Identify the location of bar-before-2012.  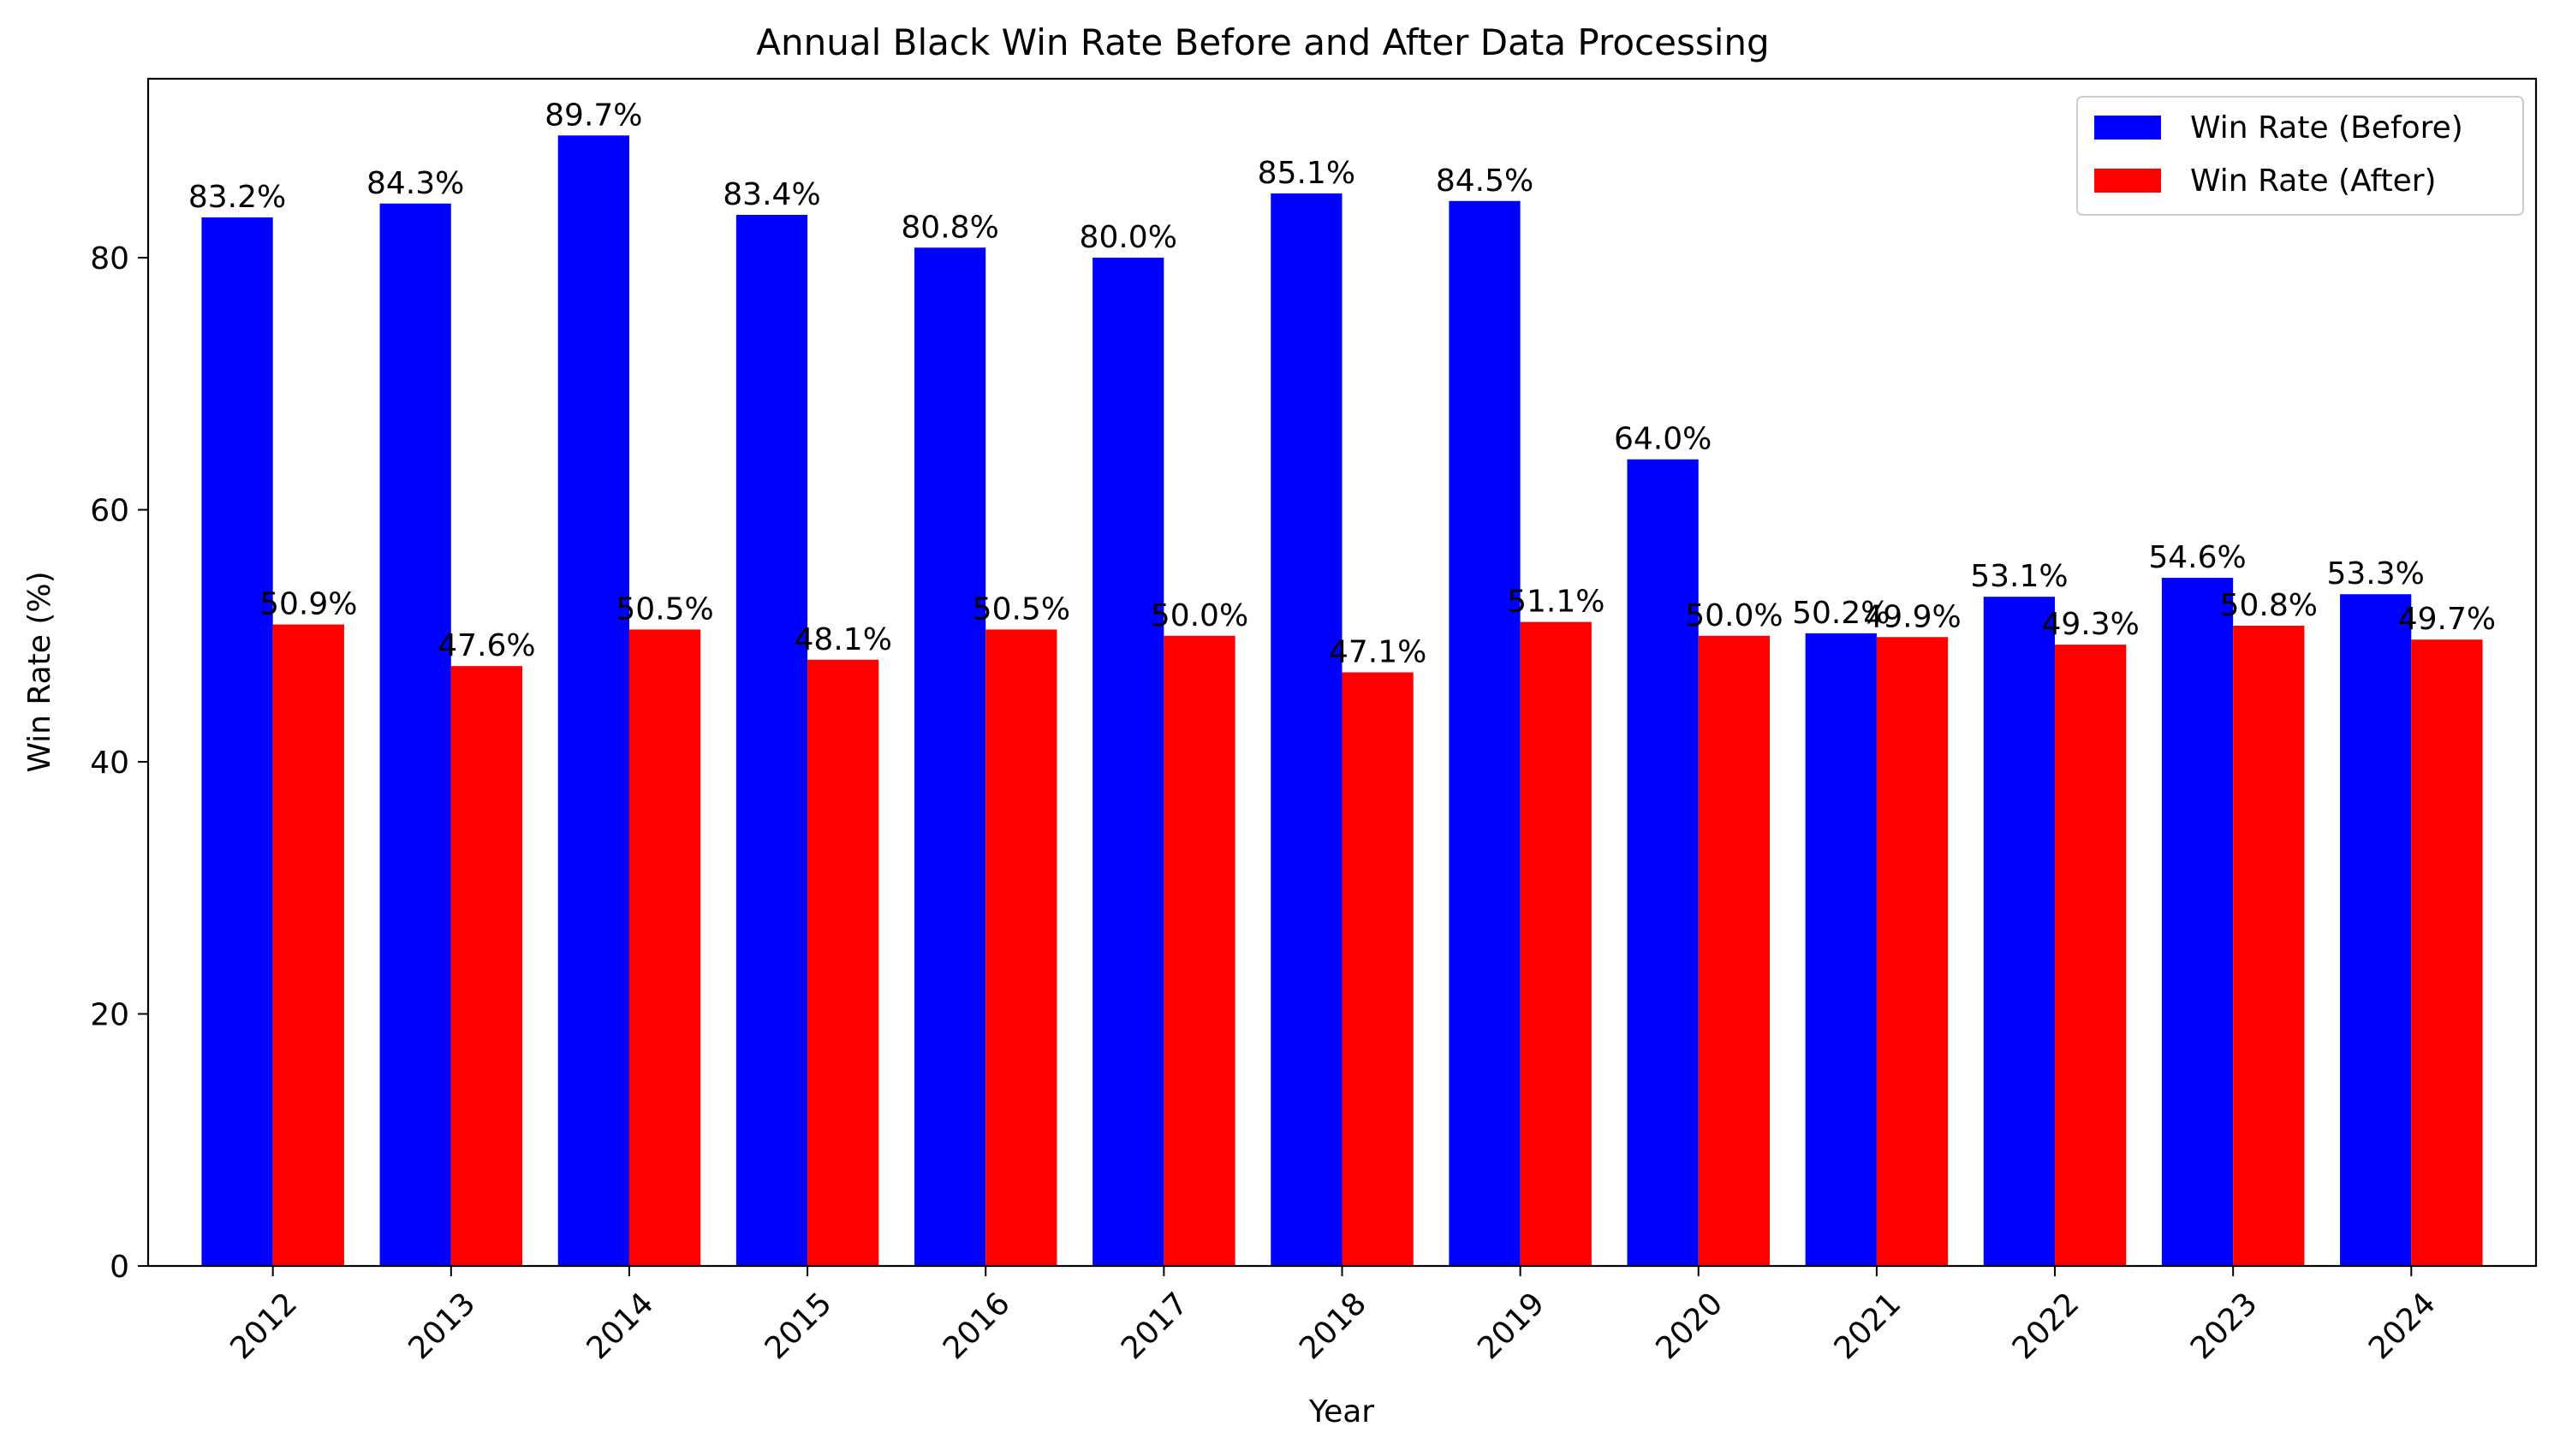
(237, 742).